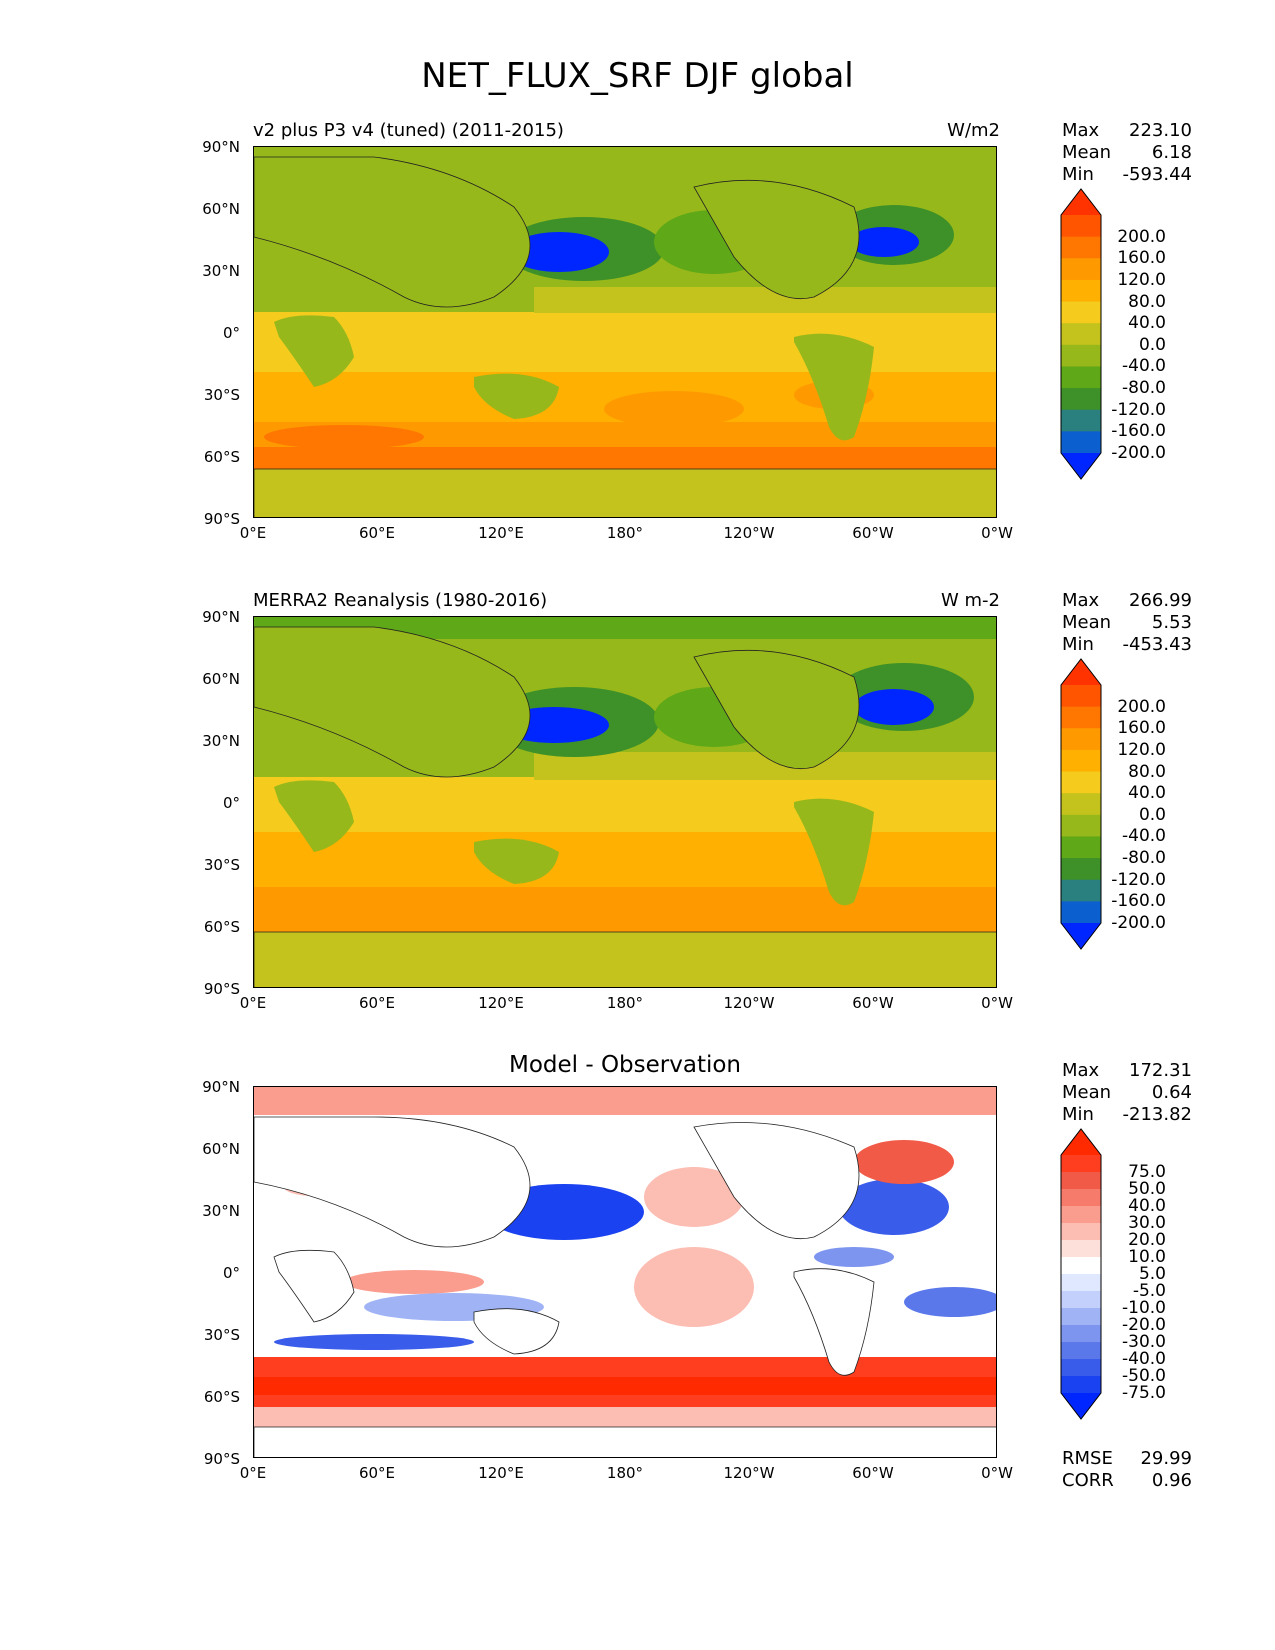 The width and height of the screenshot is (1275, 1650). I want to click on colorbar-tick-label: 50.0, so click(1147, 1189).